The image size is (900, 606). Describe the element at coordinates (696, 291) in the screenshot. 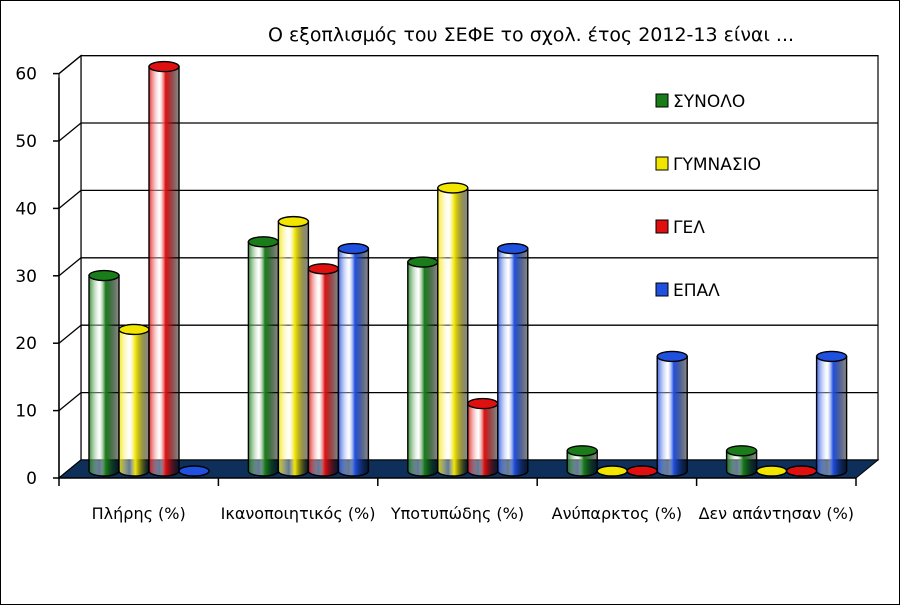

I see `legend-label: ΕΠΑΛ` at that location.